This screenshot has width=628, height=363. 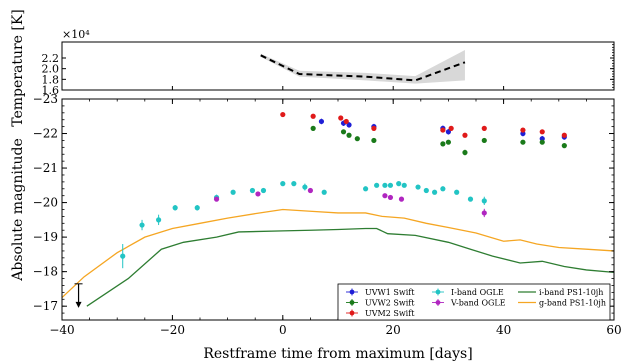 I want to click on legend-label: UVW1 Swift, so click(x=390, y=292).